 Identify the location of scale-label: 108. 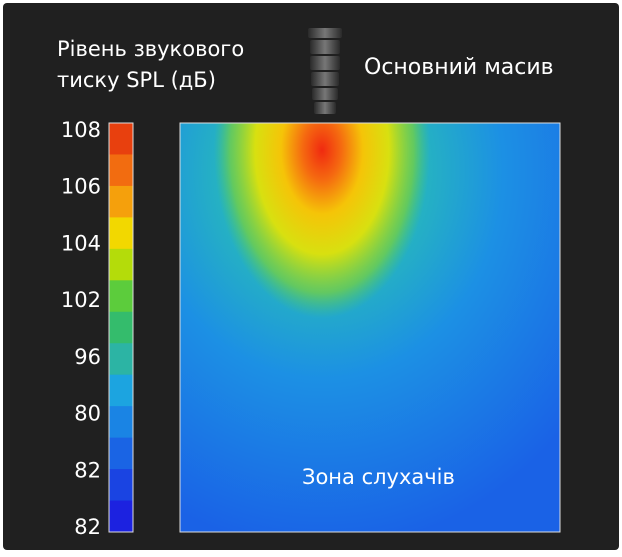
(81, 130).